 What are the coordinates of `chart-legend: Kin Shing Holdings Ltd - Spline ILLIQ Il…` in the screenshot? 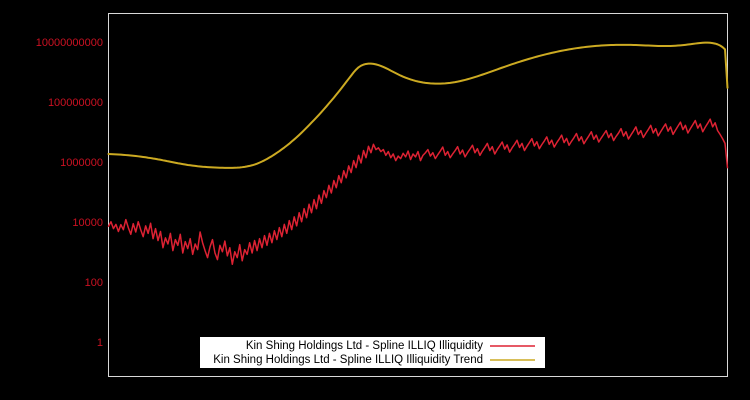 It's located at (372, 352).